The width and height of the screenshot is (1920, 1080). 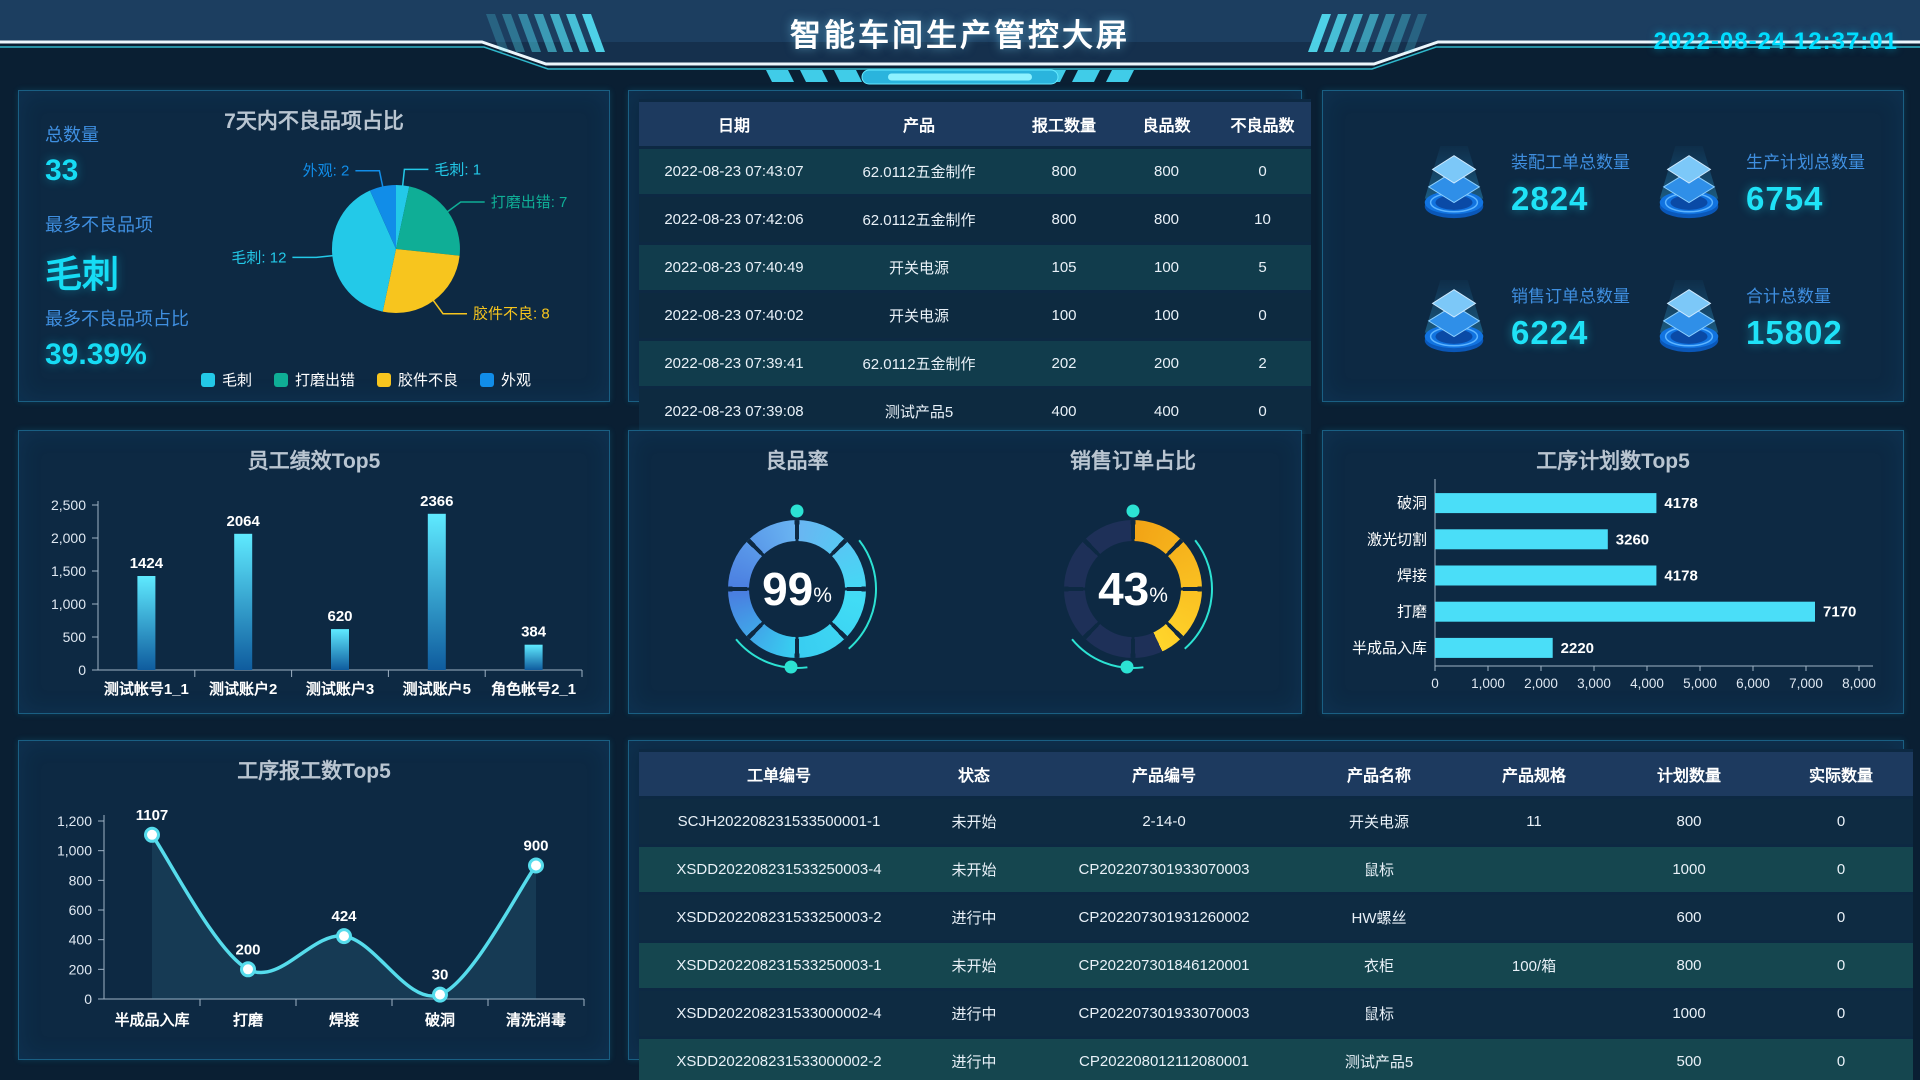 What do you see at coordinates (1164, 774) in the screenshot?
I see `column-header: 产品编号` at bounding box center [1164, 774].